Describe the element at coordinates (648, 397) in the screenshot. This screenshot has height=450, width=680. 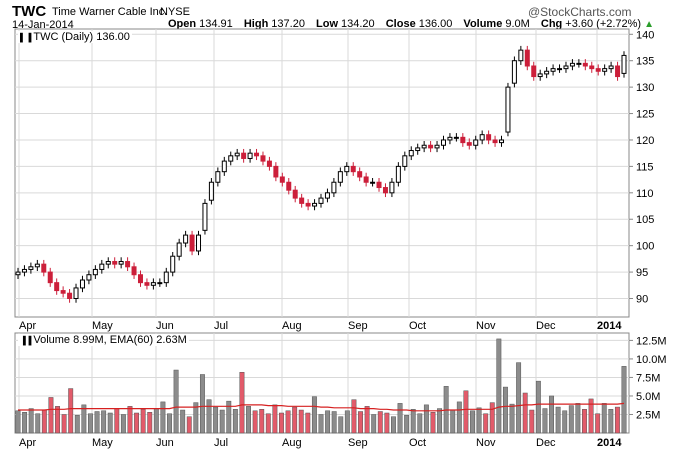
I see `volume-y-tick-label: 5.0M` at that location.